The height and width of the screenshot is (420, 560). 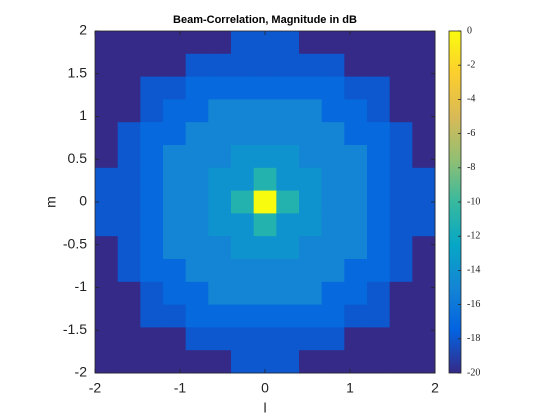 I want to click on y-tick-label: -1, so click(x=81, y=286).